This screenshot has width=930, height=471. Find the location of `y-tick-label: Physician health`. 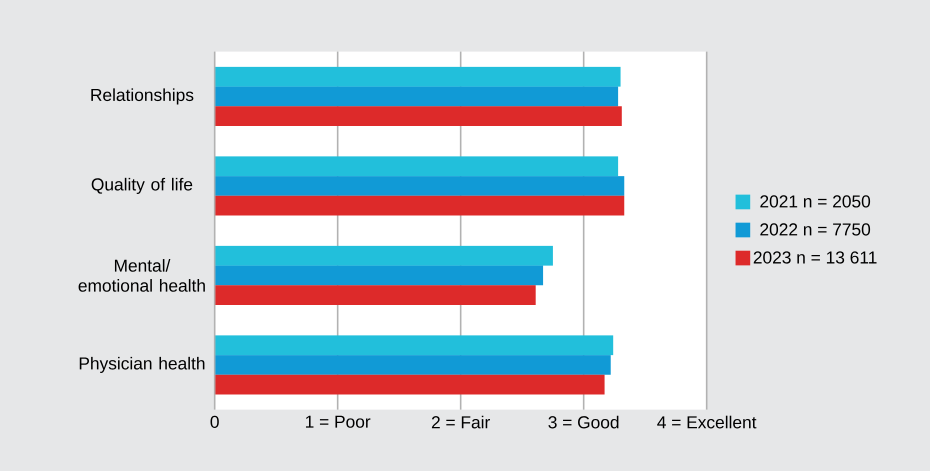

y-tick-label: Physician health is located at coordinates (142, 364).